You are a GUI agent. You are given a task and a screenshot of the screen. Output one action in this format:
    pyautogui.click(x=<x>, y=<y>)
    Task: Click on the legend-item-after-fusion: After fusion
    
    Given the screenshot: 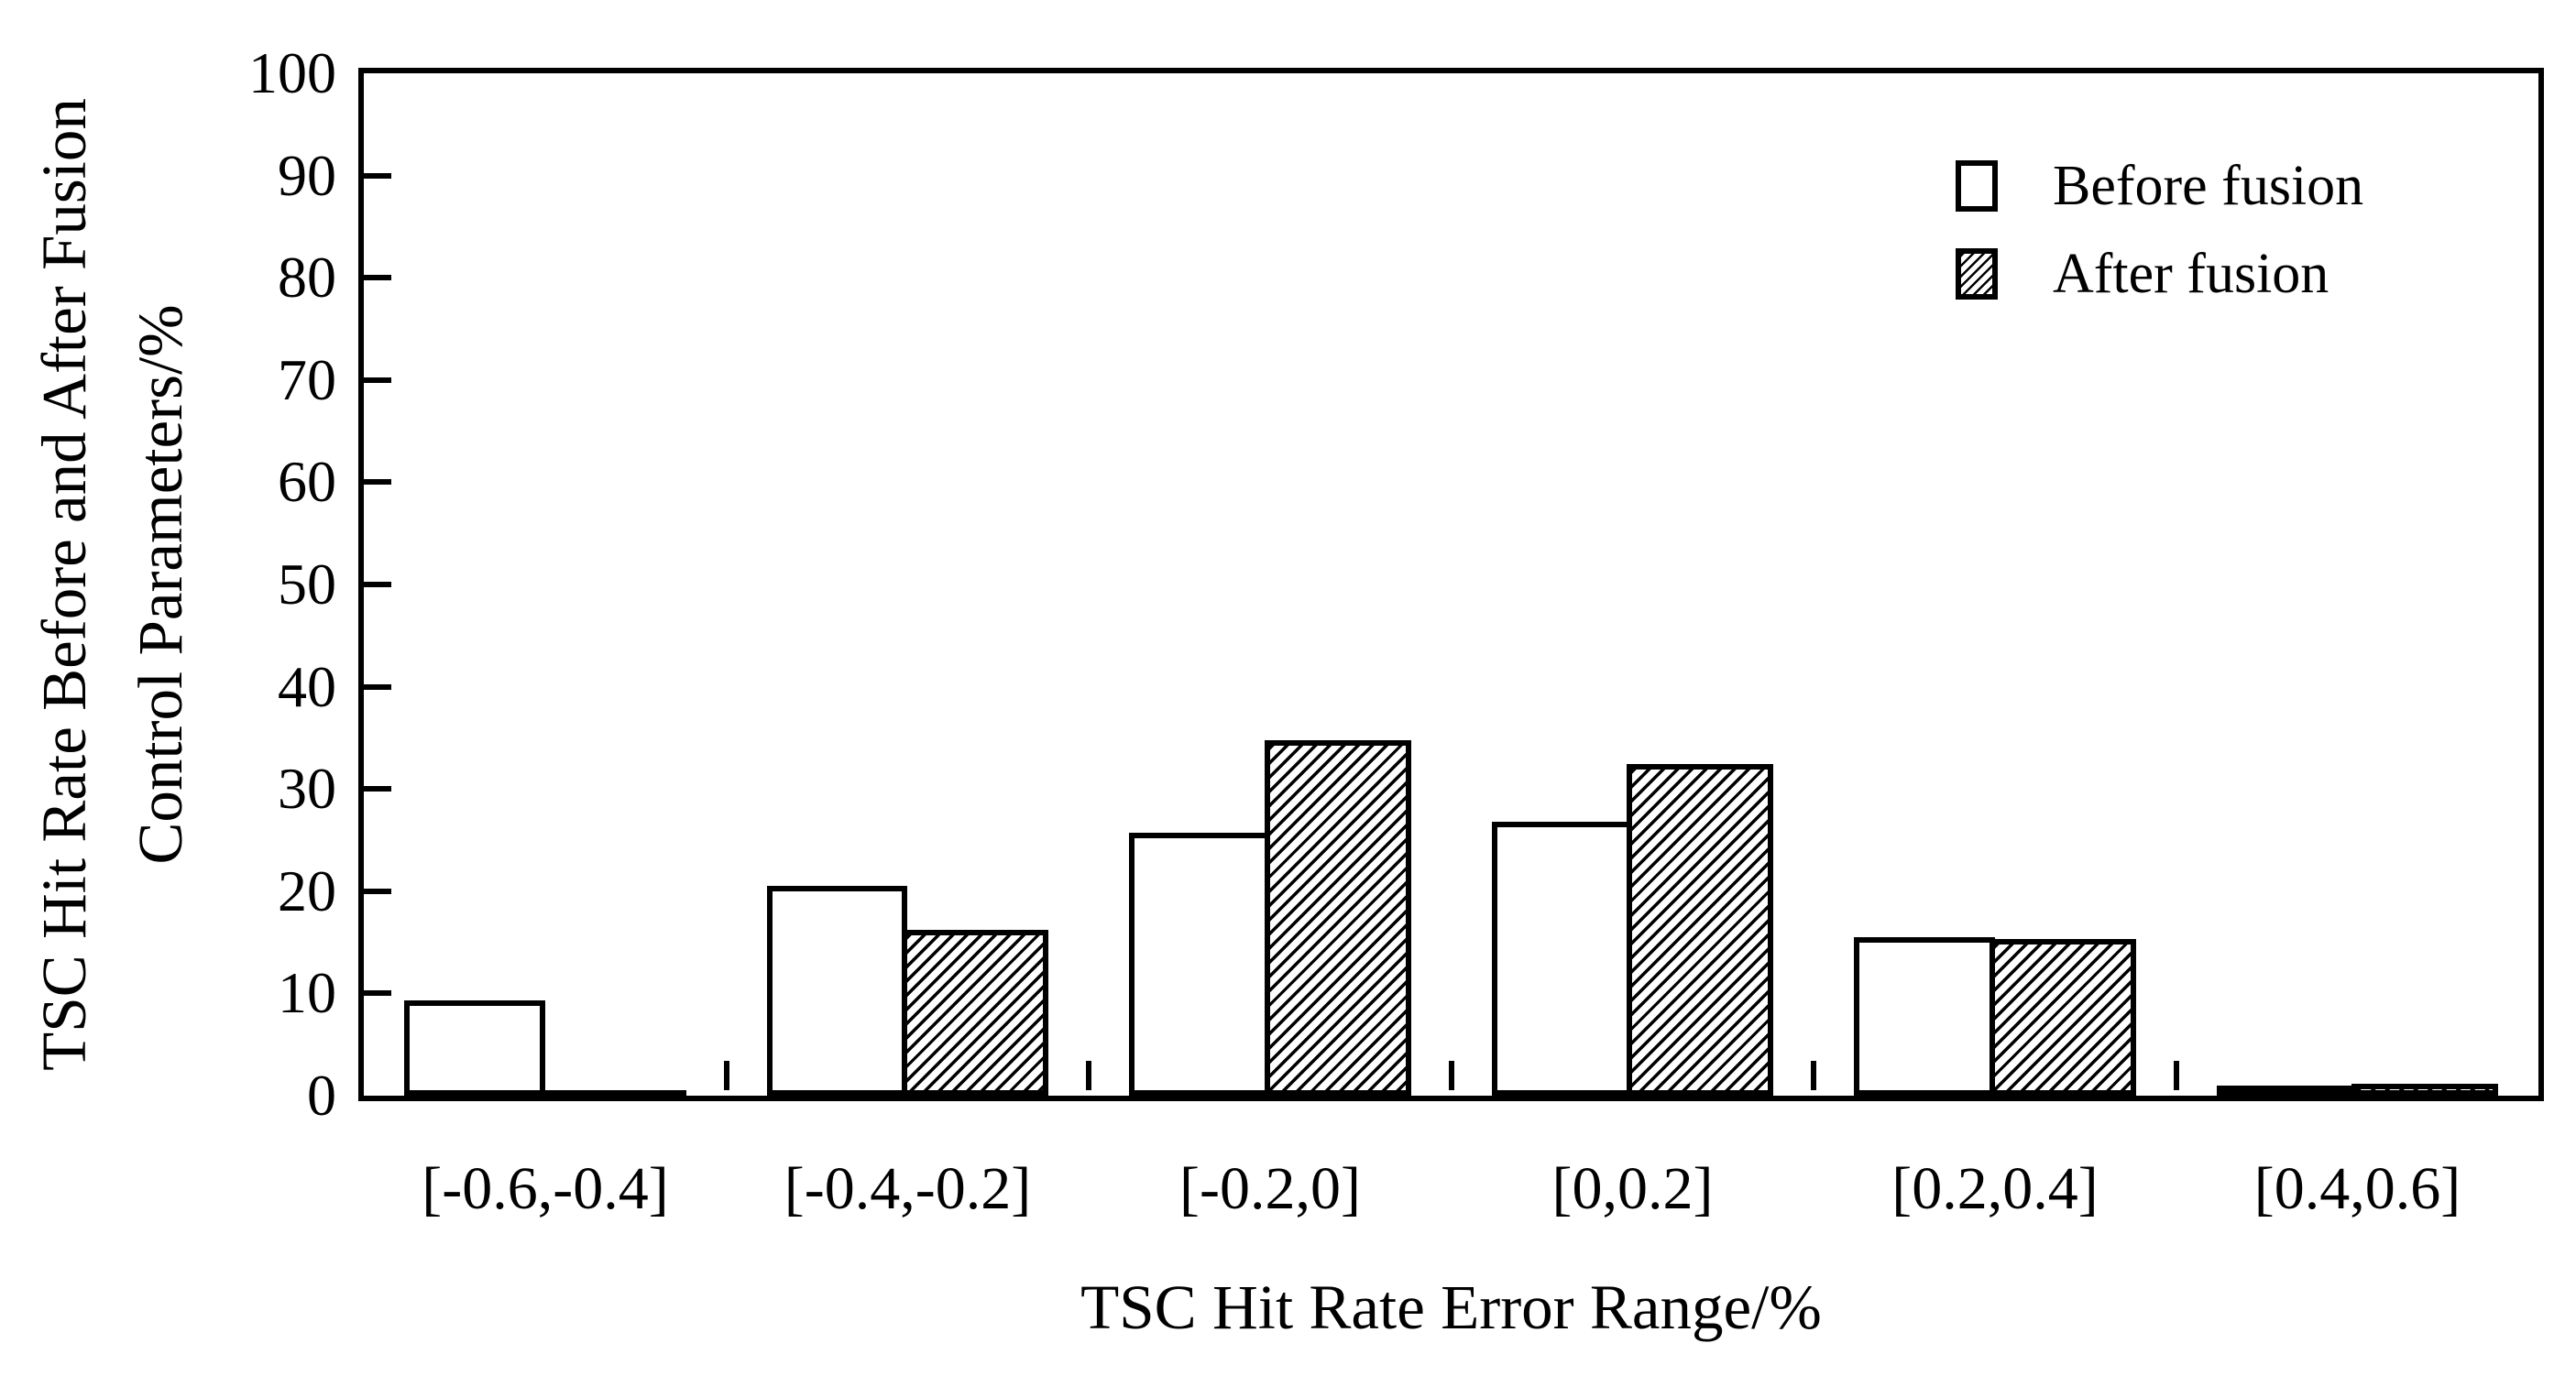 What is the action you would take?
    pyautogui.click(x=2159, y=274)
    